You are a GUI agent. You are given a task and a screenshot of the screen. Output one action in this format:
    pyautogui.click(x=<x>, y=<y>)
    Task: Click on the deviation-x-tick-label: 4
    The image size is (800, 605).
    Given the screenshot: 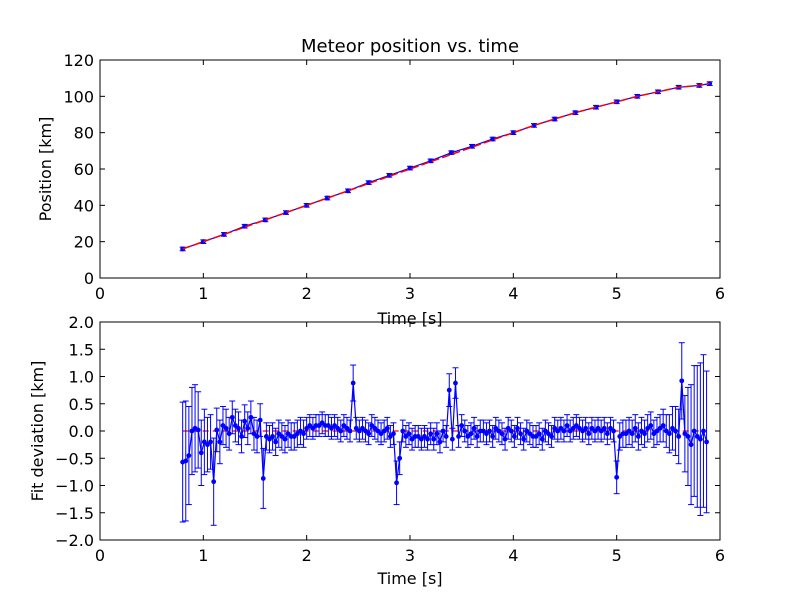 What is the action you would take?
    pyautogui.click(x=513, y=555)
    